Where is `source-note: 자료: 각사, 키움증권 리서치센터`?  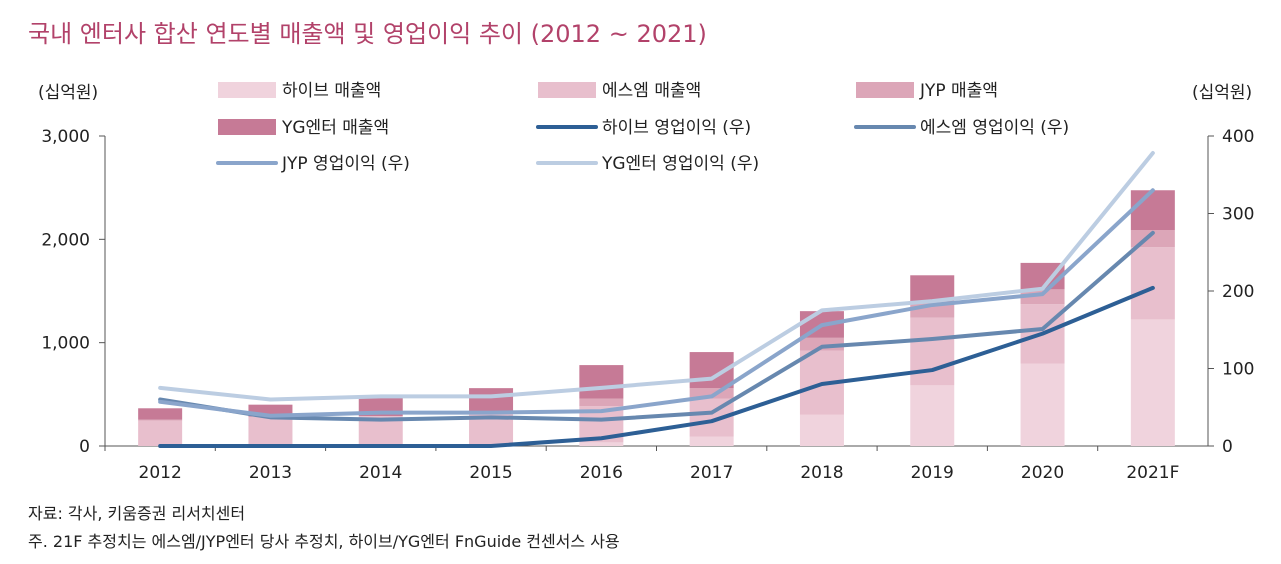 source-note: 자료: 각사, 키움증권 리서치센터 is located at coordinates (137, 513).